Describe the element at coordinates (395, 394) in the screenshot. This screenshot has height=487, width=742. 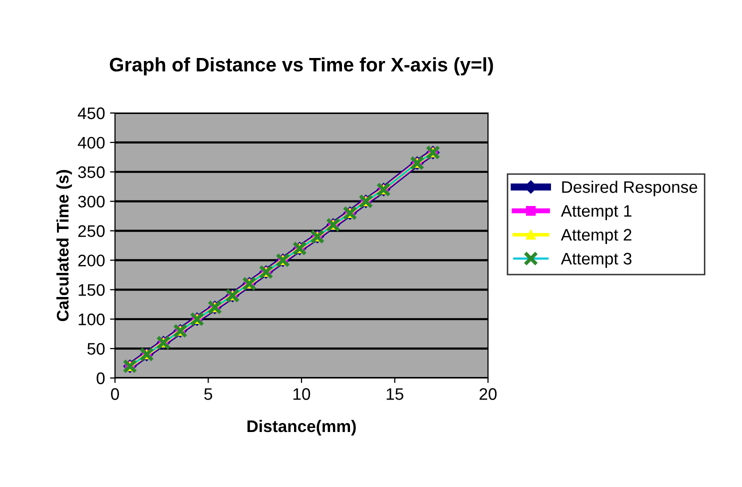
I see `x-tick-label: 15` at that location.